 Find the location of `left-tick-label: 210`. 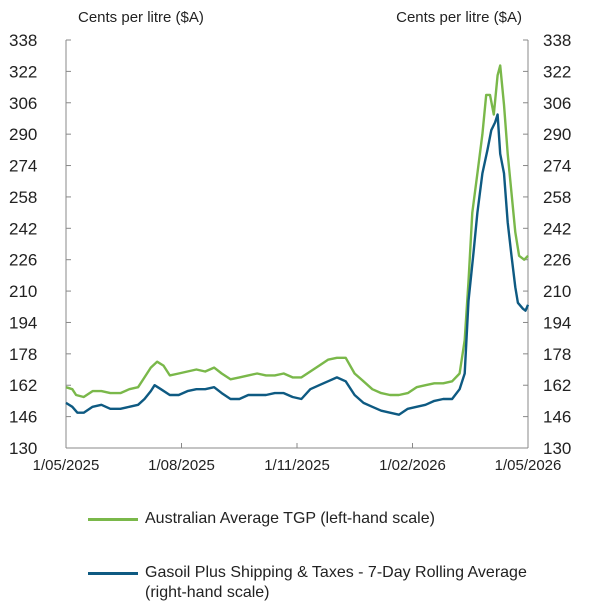

left-tick-label: 210 is located at coordinates (23, 291).